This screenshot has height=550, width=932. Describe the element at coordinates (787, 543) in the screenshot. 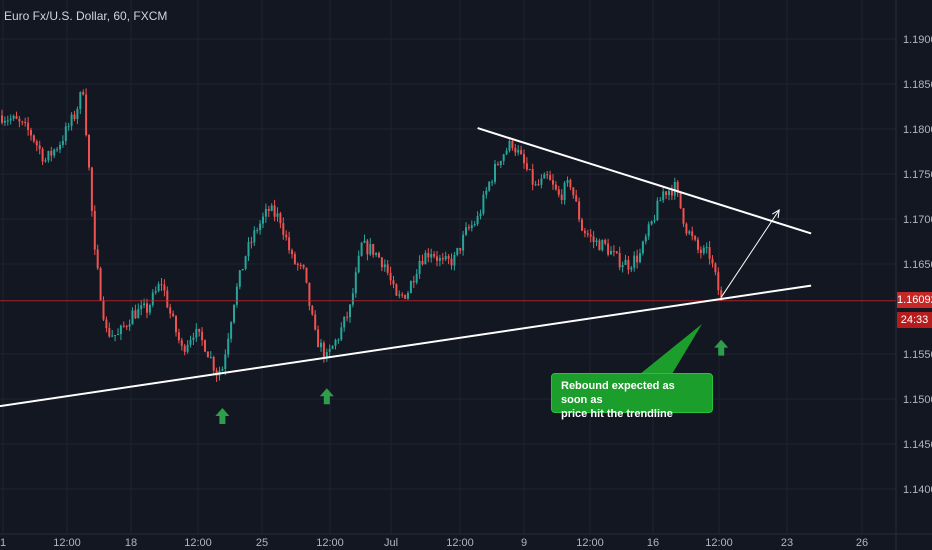

I see `time-tick-label: 23` at that location.